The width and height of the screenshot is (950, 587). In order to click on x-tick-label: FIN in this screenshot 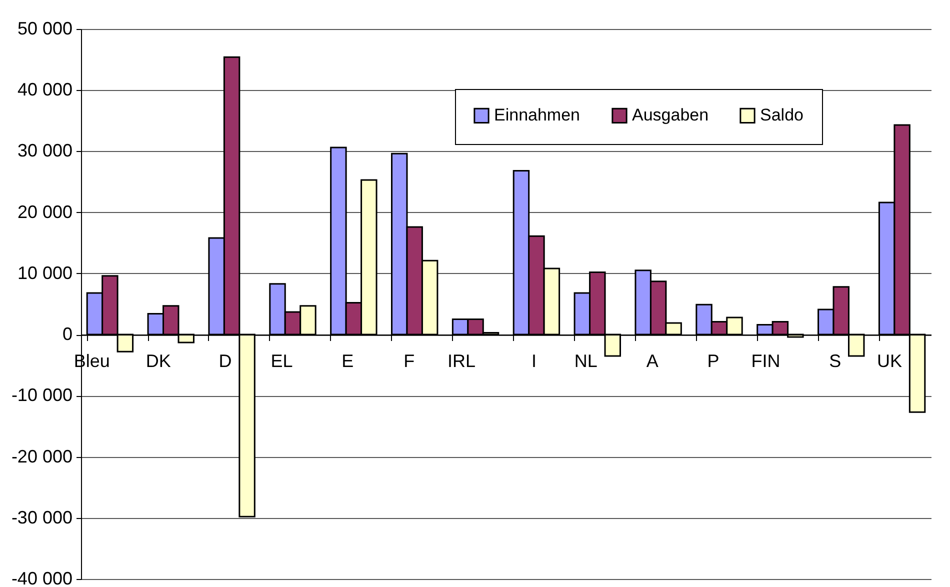, I will do `click(765, 361)`.